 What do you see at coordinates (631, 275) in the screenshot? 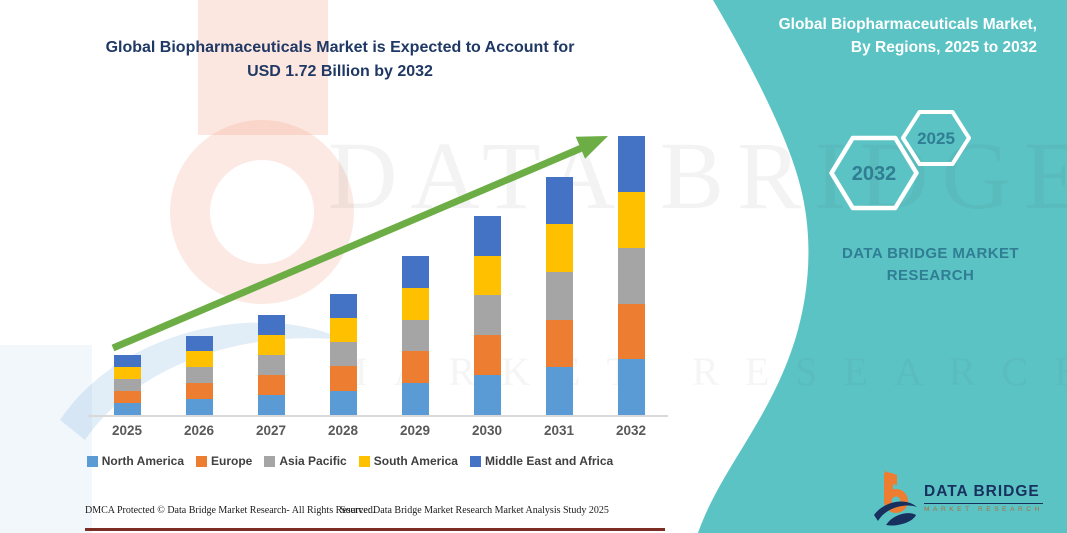
I see `bar-segment-2032-asia-pacific` at bounding box center [631, 275].